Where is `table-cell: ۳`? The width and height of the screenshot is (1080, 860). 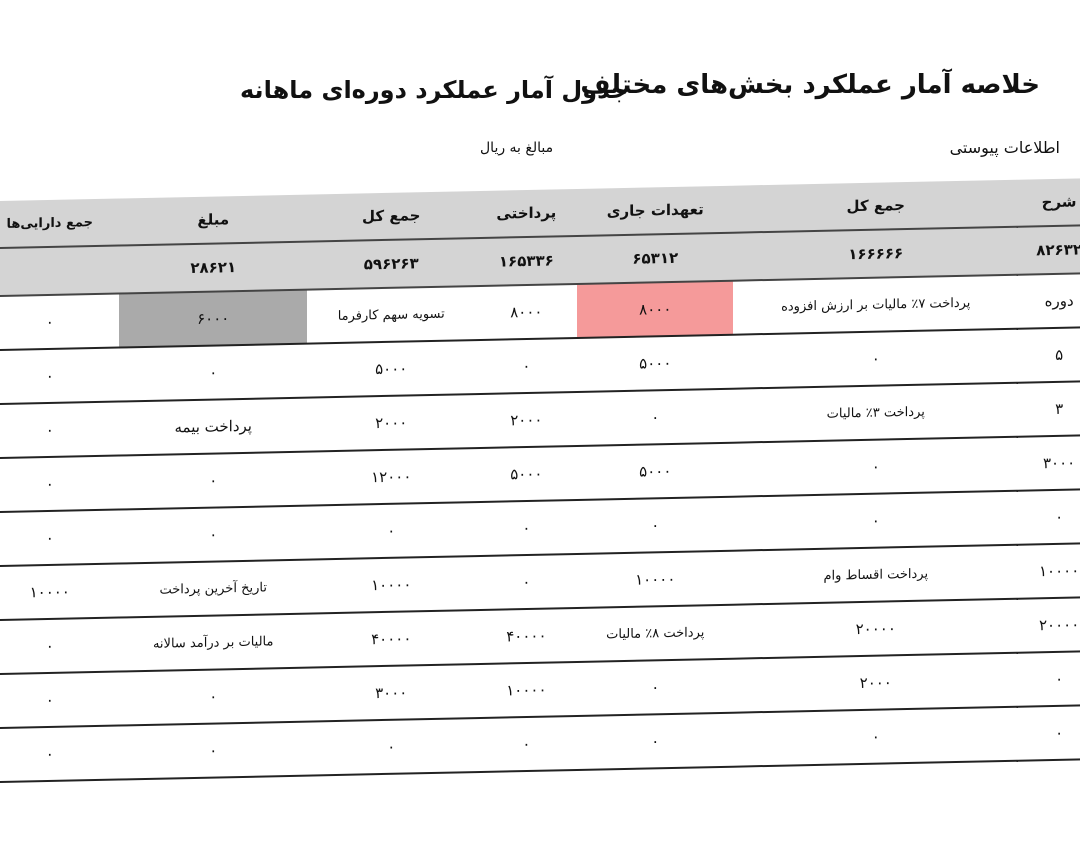 table-cell: ۳ is located at coordinates (1049, 409).